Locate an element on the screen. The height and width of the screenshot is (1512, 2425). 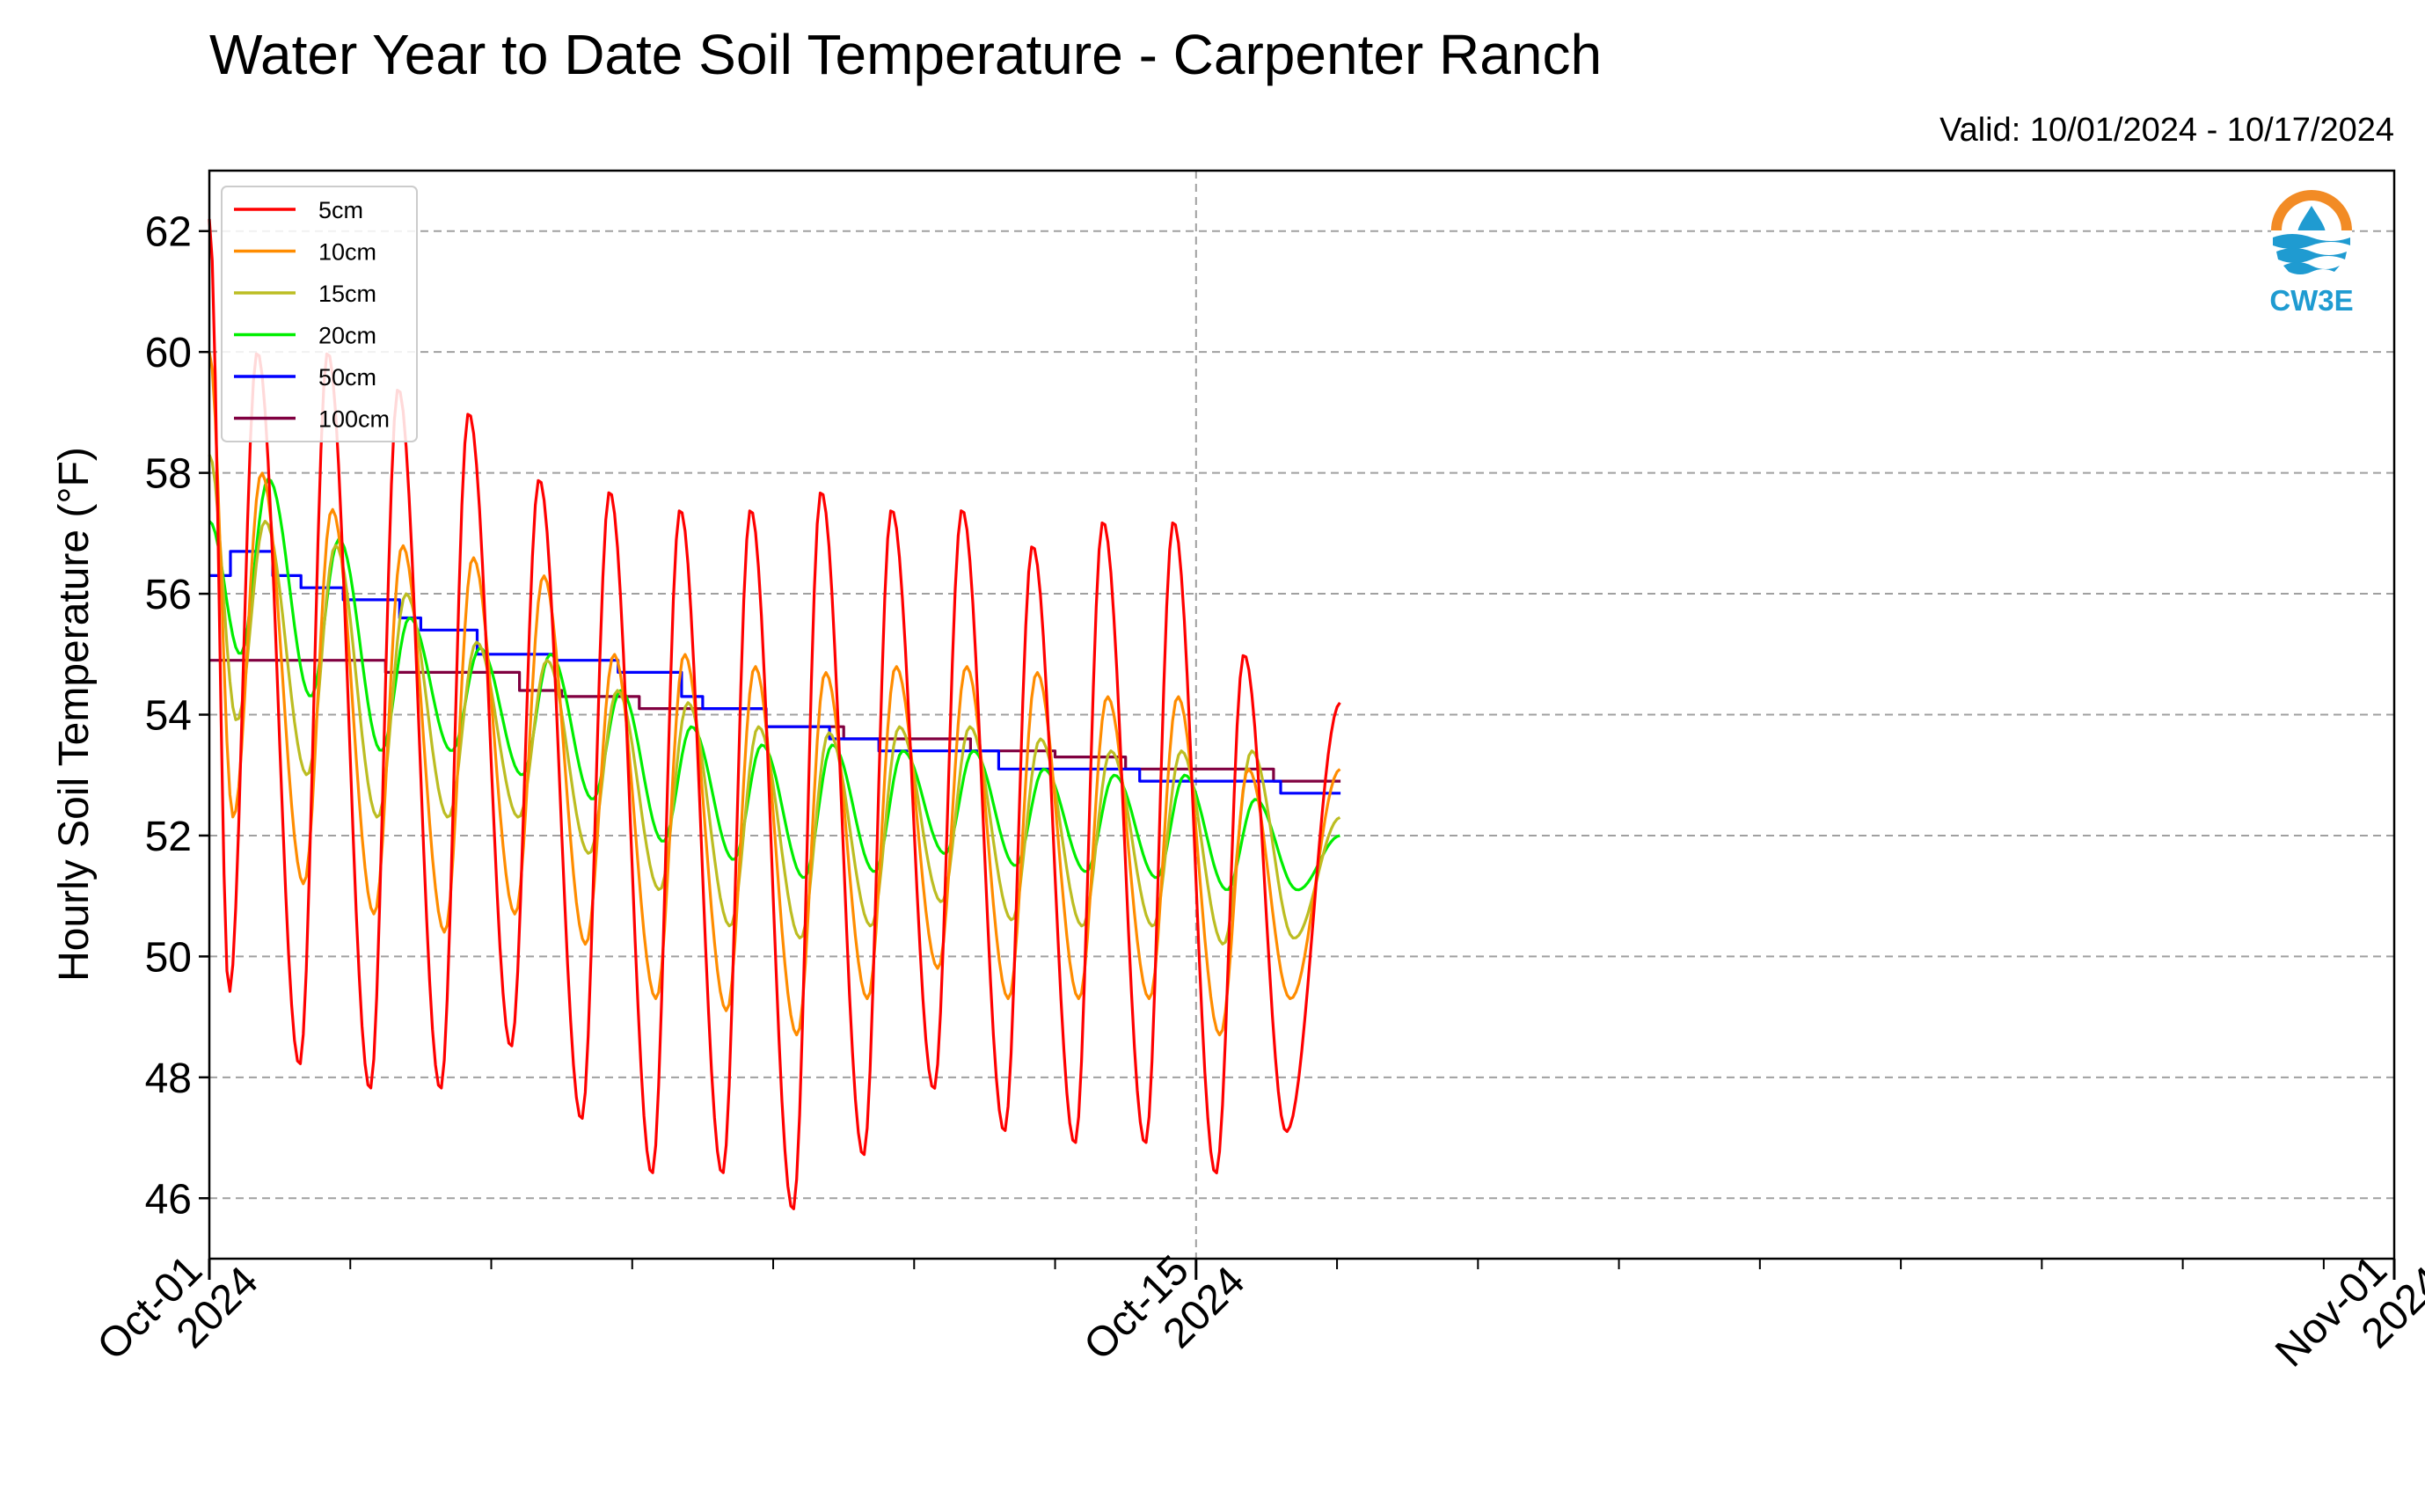
y-tick-label: 52 is located at coordinates (168, 837).